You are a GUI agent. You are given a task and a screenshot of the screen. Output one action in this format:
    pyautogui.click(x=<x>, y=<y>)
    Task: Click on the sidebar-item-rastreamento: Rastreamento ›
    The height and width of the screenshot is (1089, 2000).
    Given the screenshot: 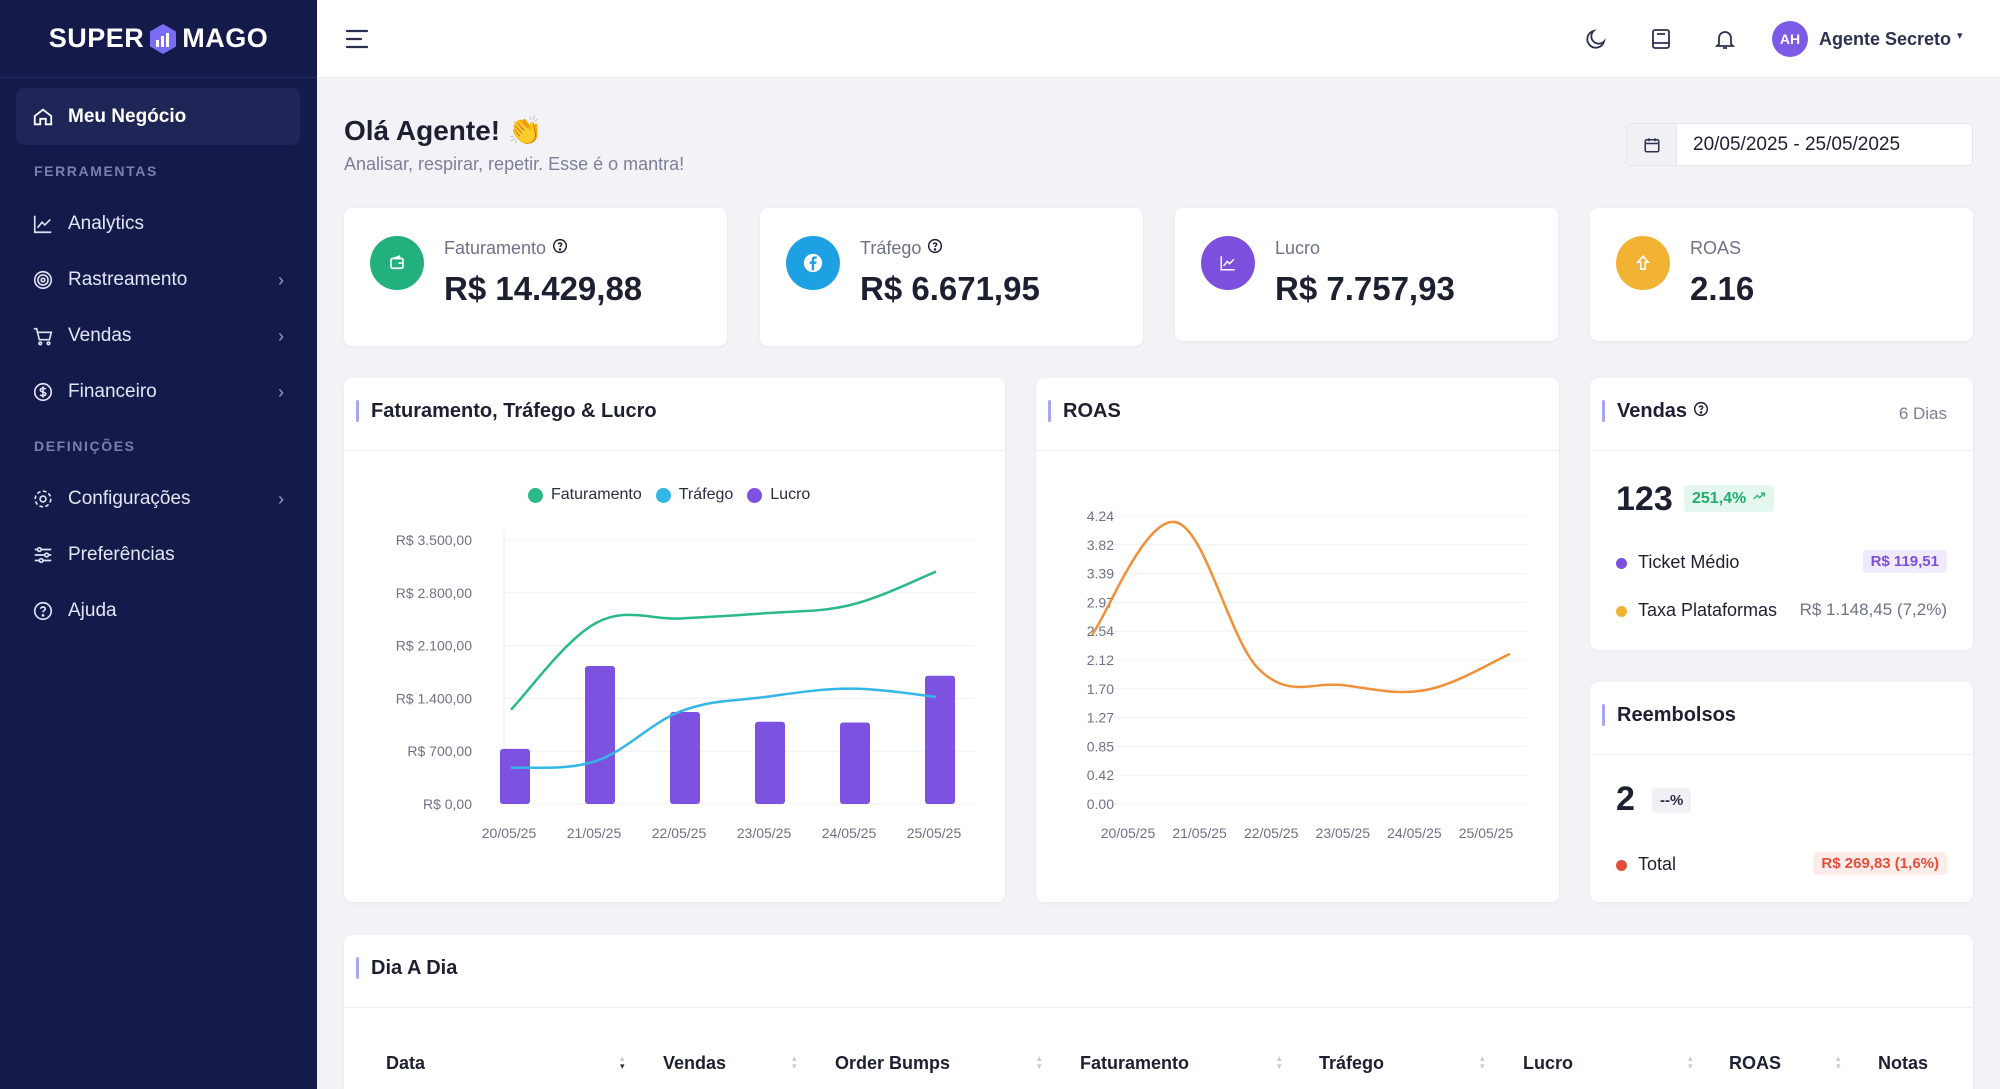 What is the action you would take?
    pyautogui.click(x=158, y=280)
    